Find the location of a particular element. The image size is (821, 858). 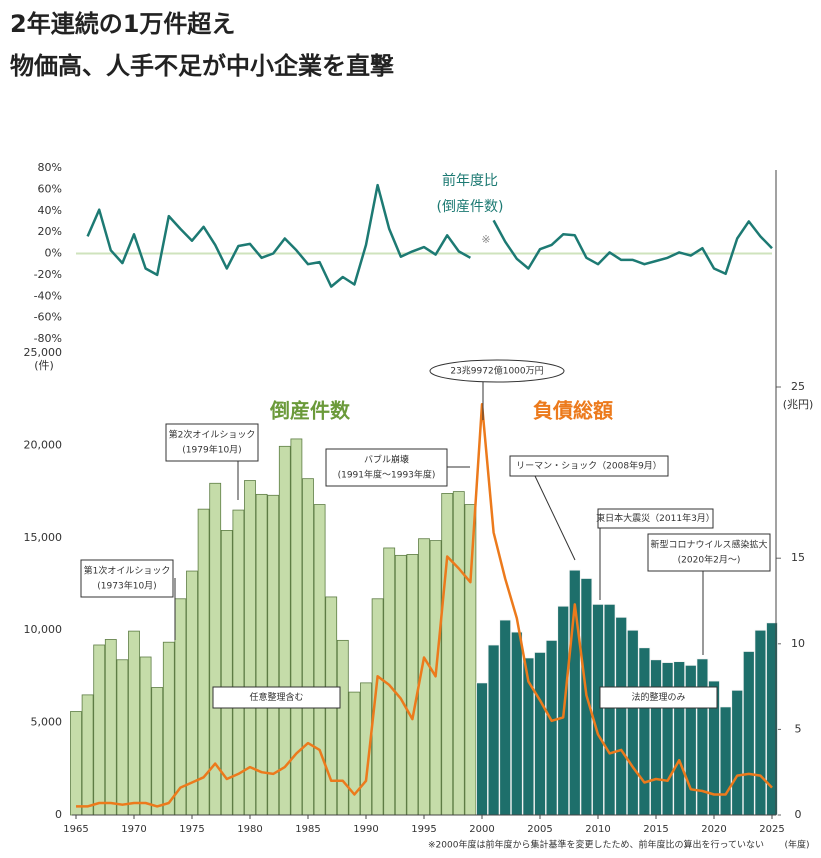

annotation: (1979年10月) is located at coordinates (211, 450).